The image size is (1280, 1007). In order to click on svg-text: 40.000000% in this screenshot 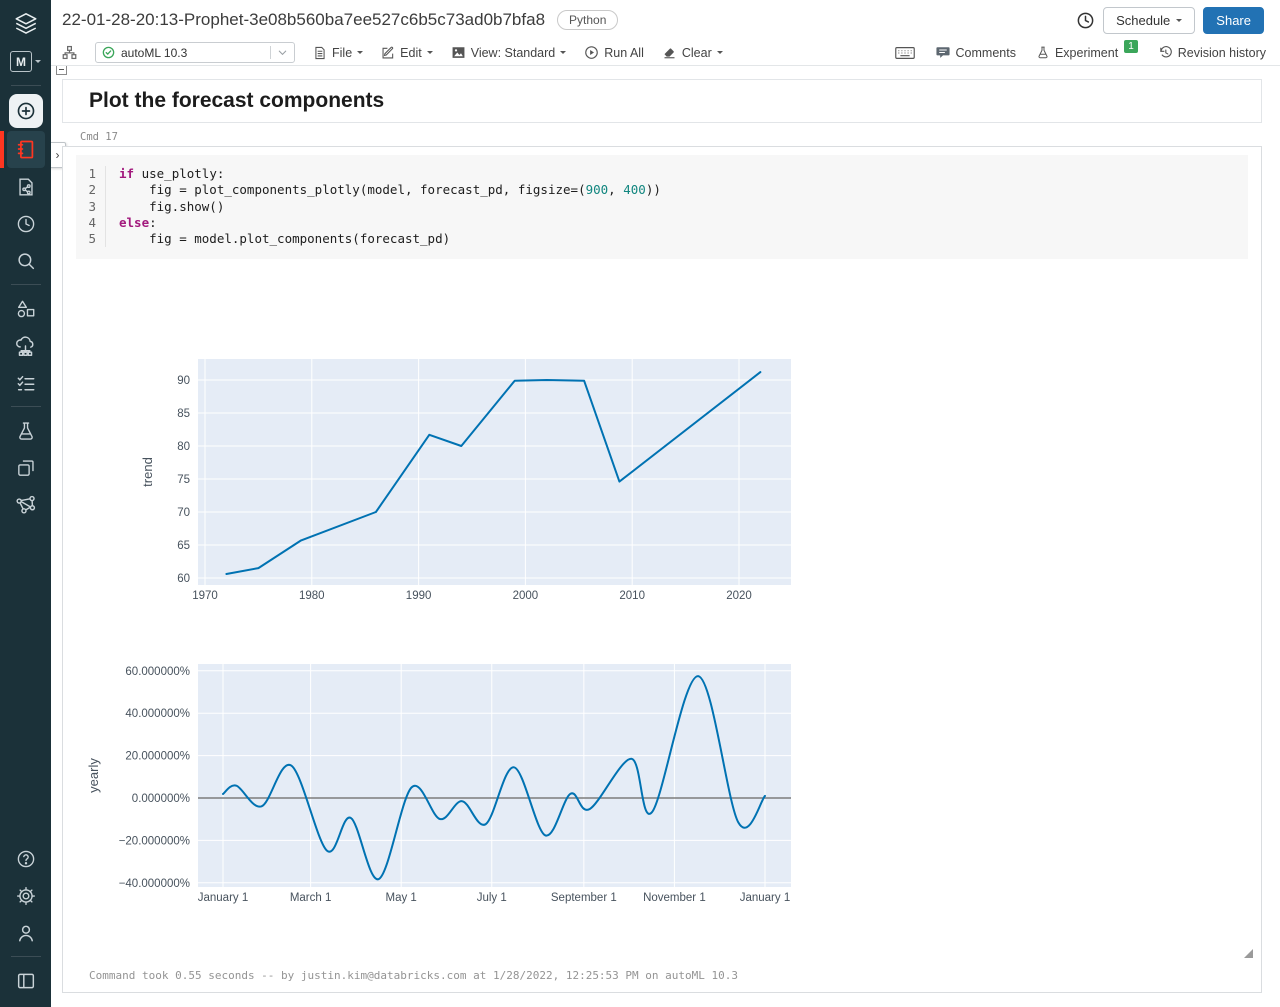, I will do `click(157, 715)`.